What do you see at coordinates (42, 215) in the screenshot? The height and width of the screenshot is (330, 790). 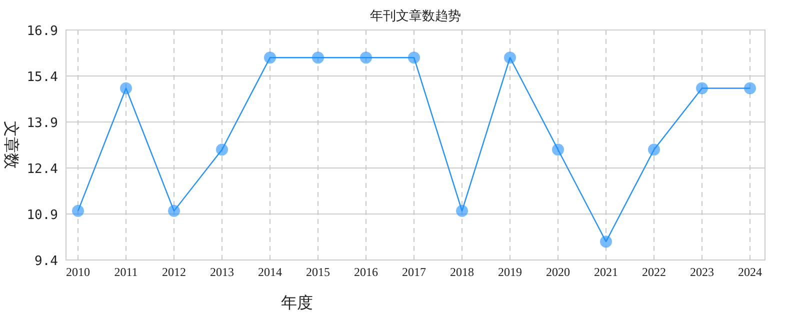 I see `y-tick-label: 10.9` at bounding box center [42, 215].